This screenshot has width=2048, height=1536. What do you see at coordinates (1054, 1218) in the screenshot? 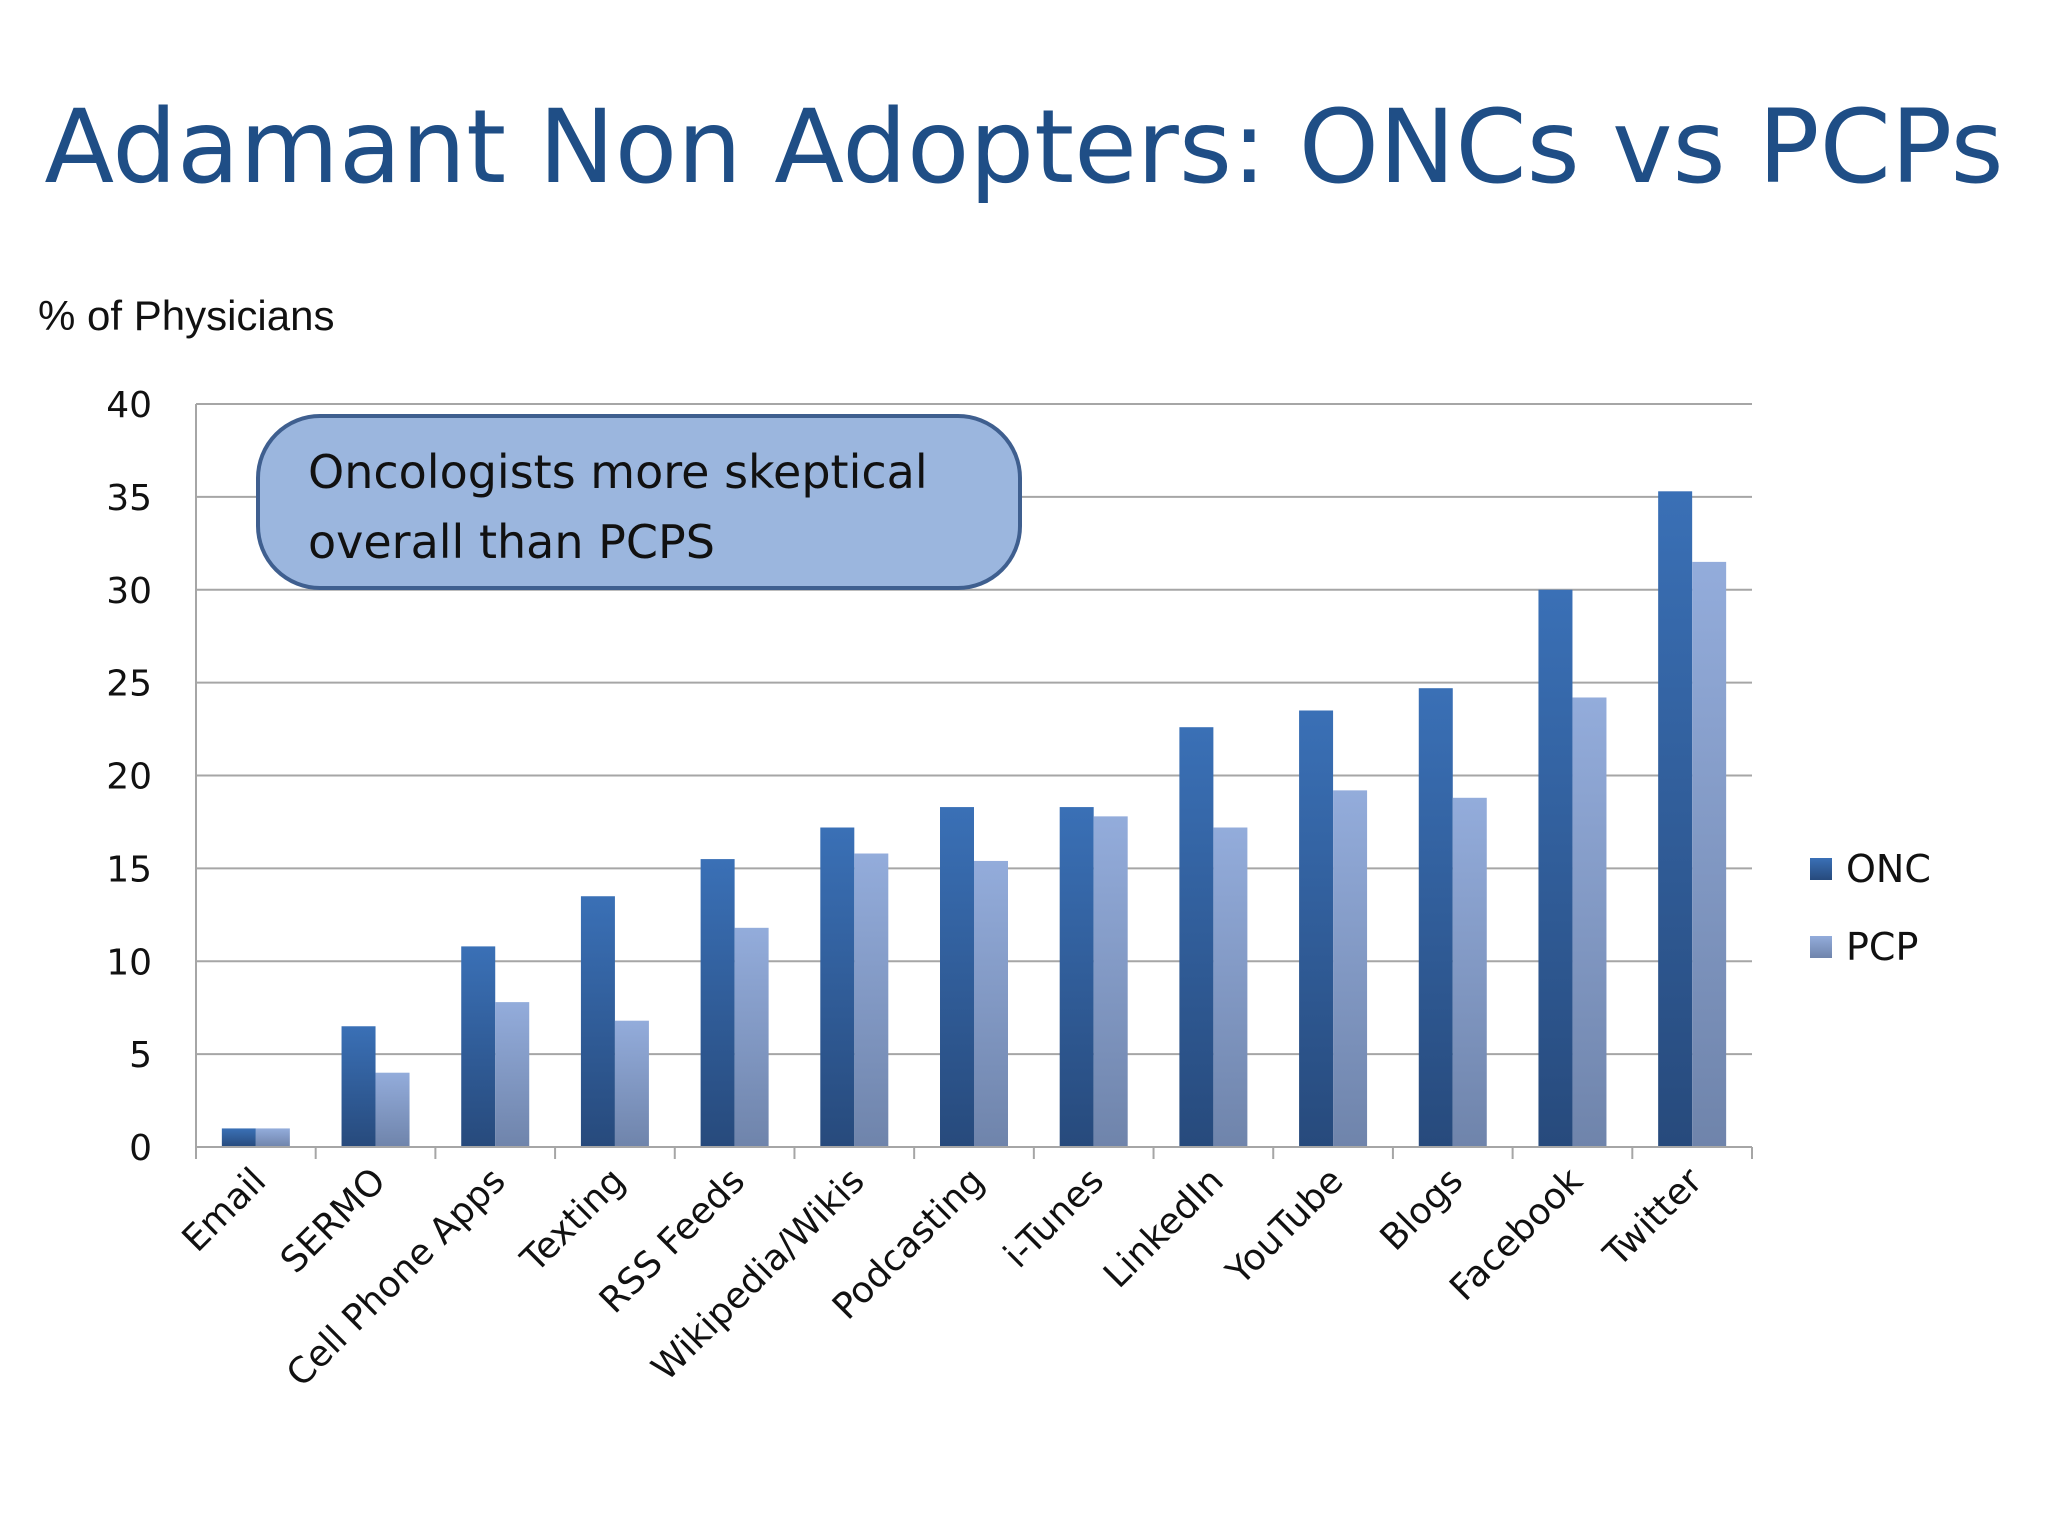
I see `x-category-label: i-Tunes` at bounding box center [1054, 1218].